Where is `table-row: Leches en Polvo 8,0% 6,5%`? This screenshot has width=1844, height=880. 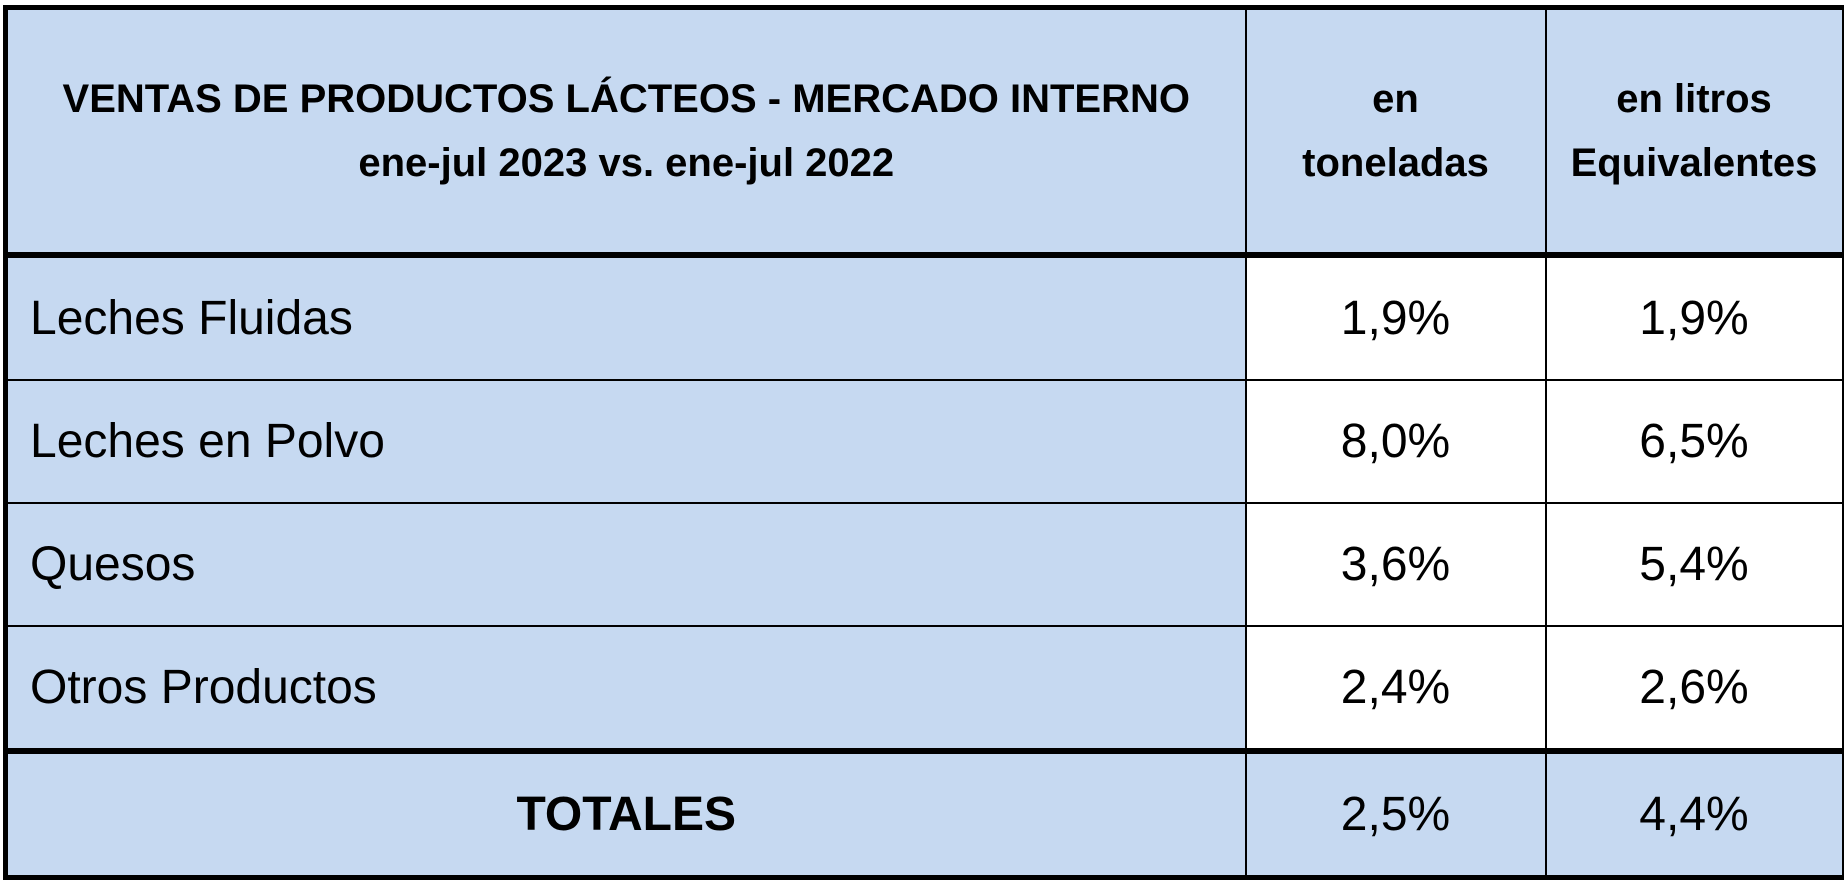
table-row: Leches en Polvo 8,0% 6,5% is located at coordinates (923, 441).